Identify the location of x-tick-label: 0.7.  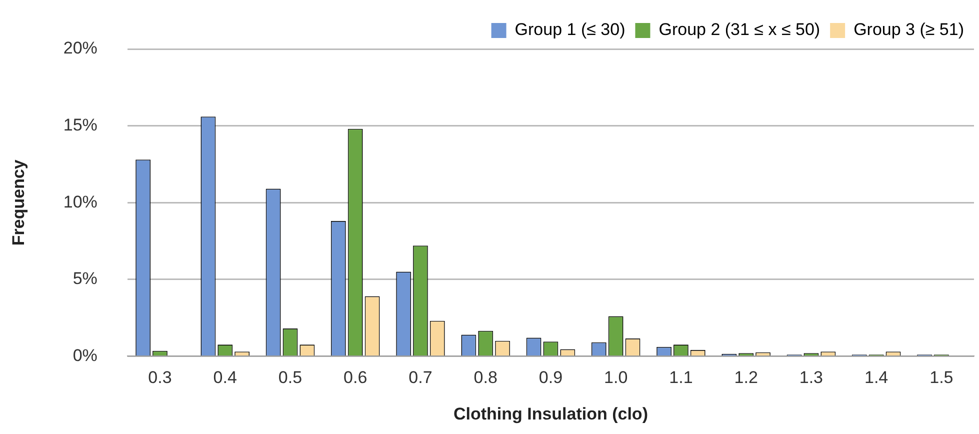
(420, 378).